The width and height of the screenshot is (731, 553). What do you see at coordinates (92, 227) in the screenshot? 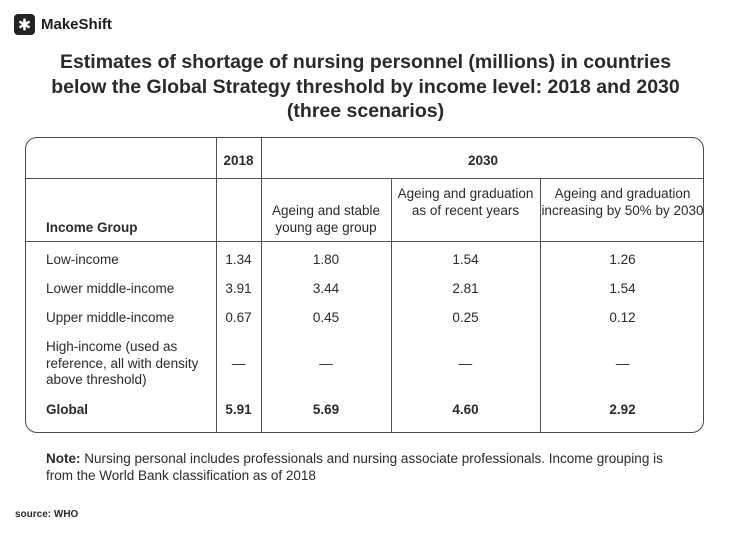
I see `header-income-group: Income Group` at bounding box center [92, 227].